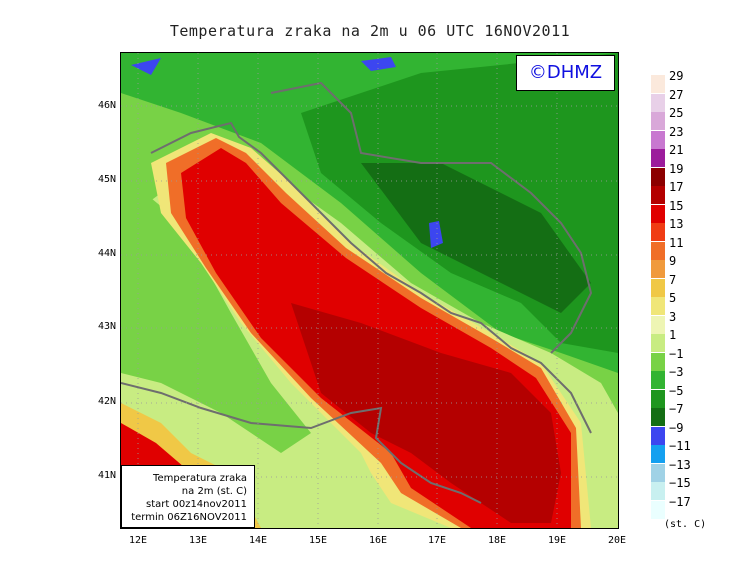 Image resolution: width=740 pixels, height=582 pixels. Describe the element at coordinates (680, 464) in the screenshot. I see `legend-label: −13` at that location.